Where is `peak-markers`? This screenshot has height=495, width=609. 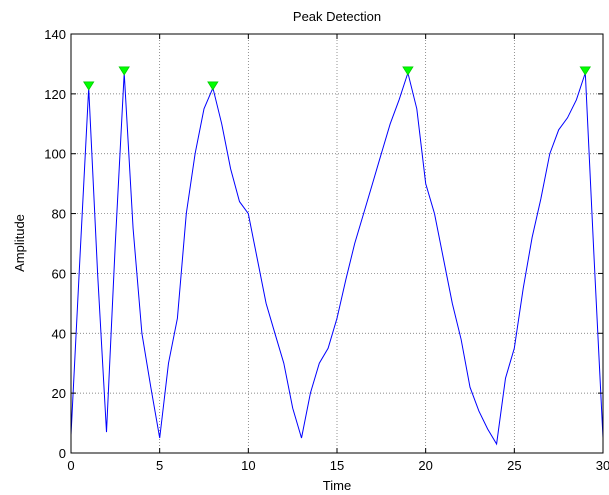 peak-markers is located at coordinates (337, 78).